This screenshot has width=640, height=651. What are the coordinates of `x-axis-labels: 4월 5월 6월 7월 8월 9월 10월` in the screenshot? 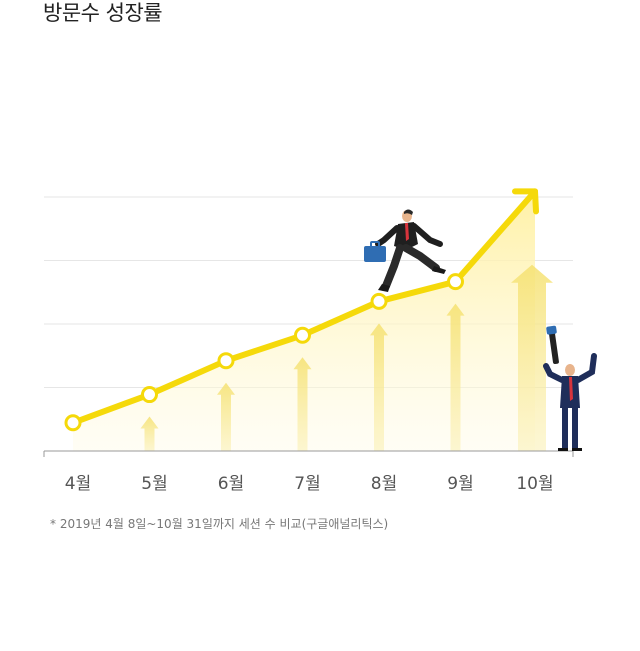 It's located at (309, 484).